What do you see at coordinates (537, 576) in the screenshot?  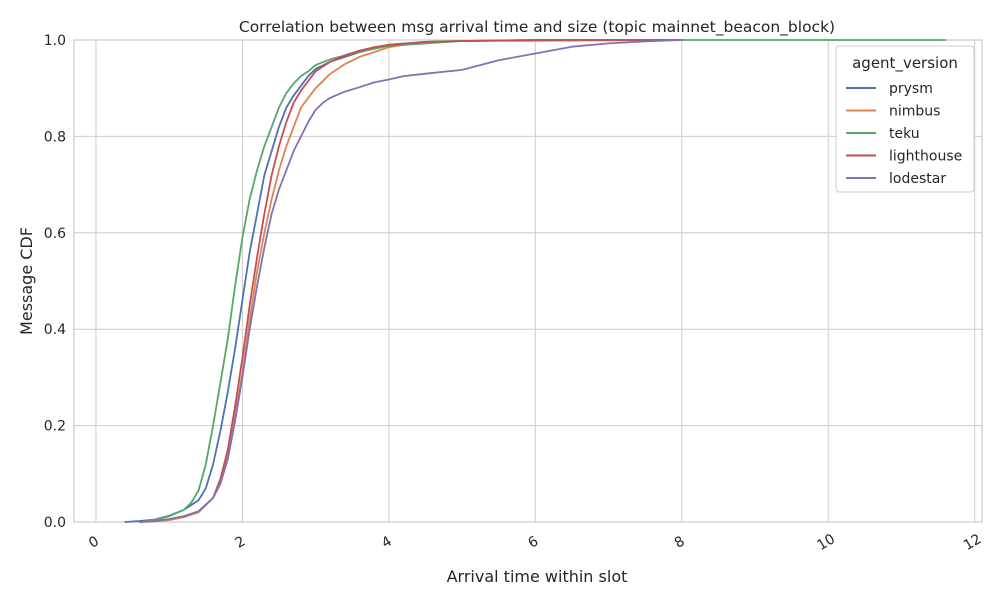 I see `x-axis-title: Arrival time within slot` at bounding box center [537, 576].